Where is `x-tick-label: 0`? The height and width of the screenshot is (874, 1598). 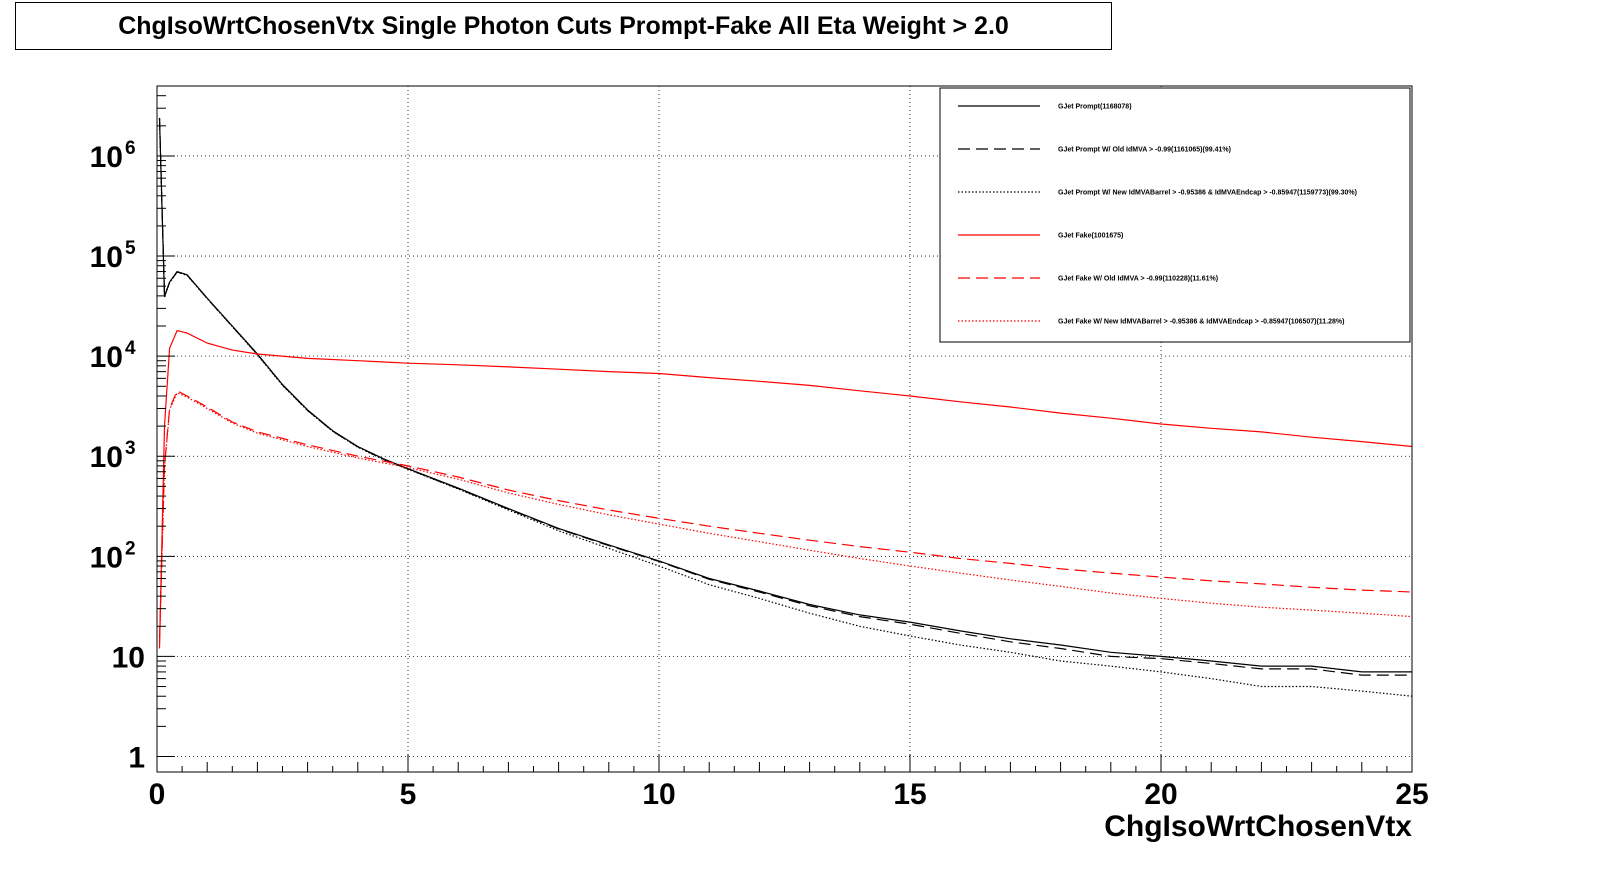
x-tick-label: 0 is located at coordinates (157, 794).